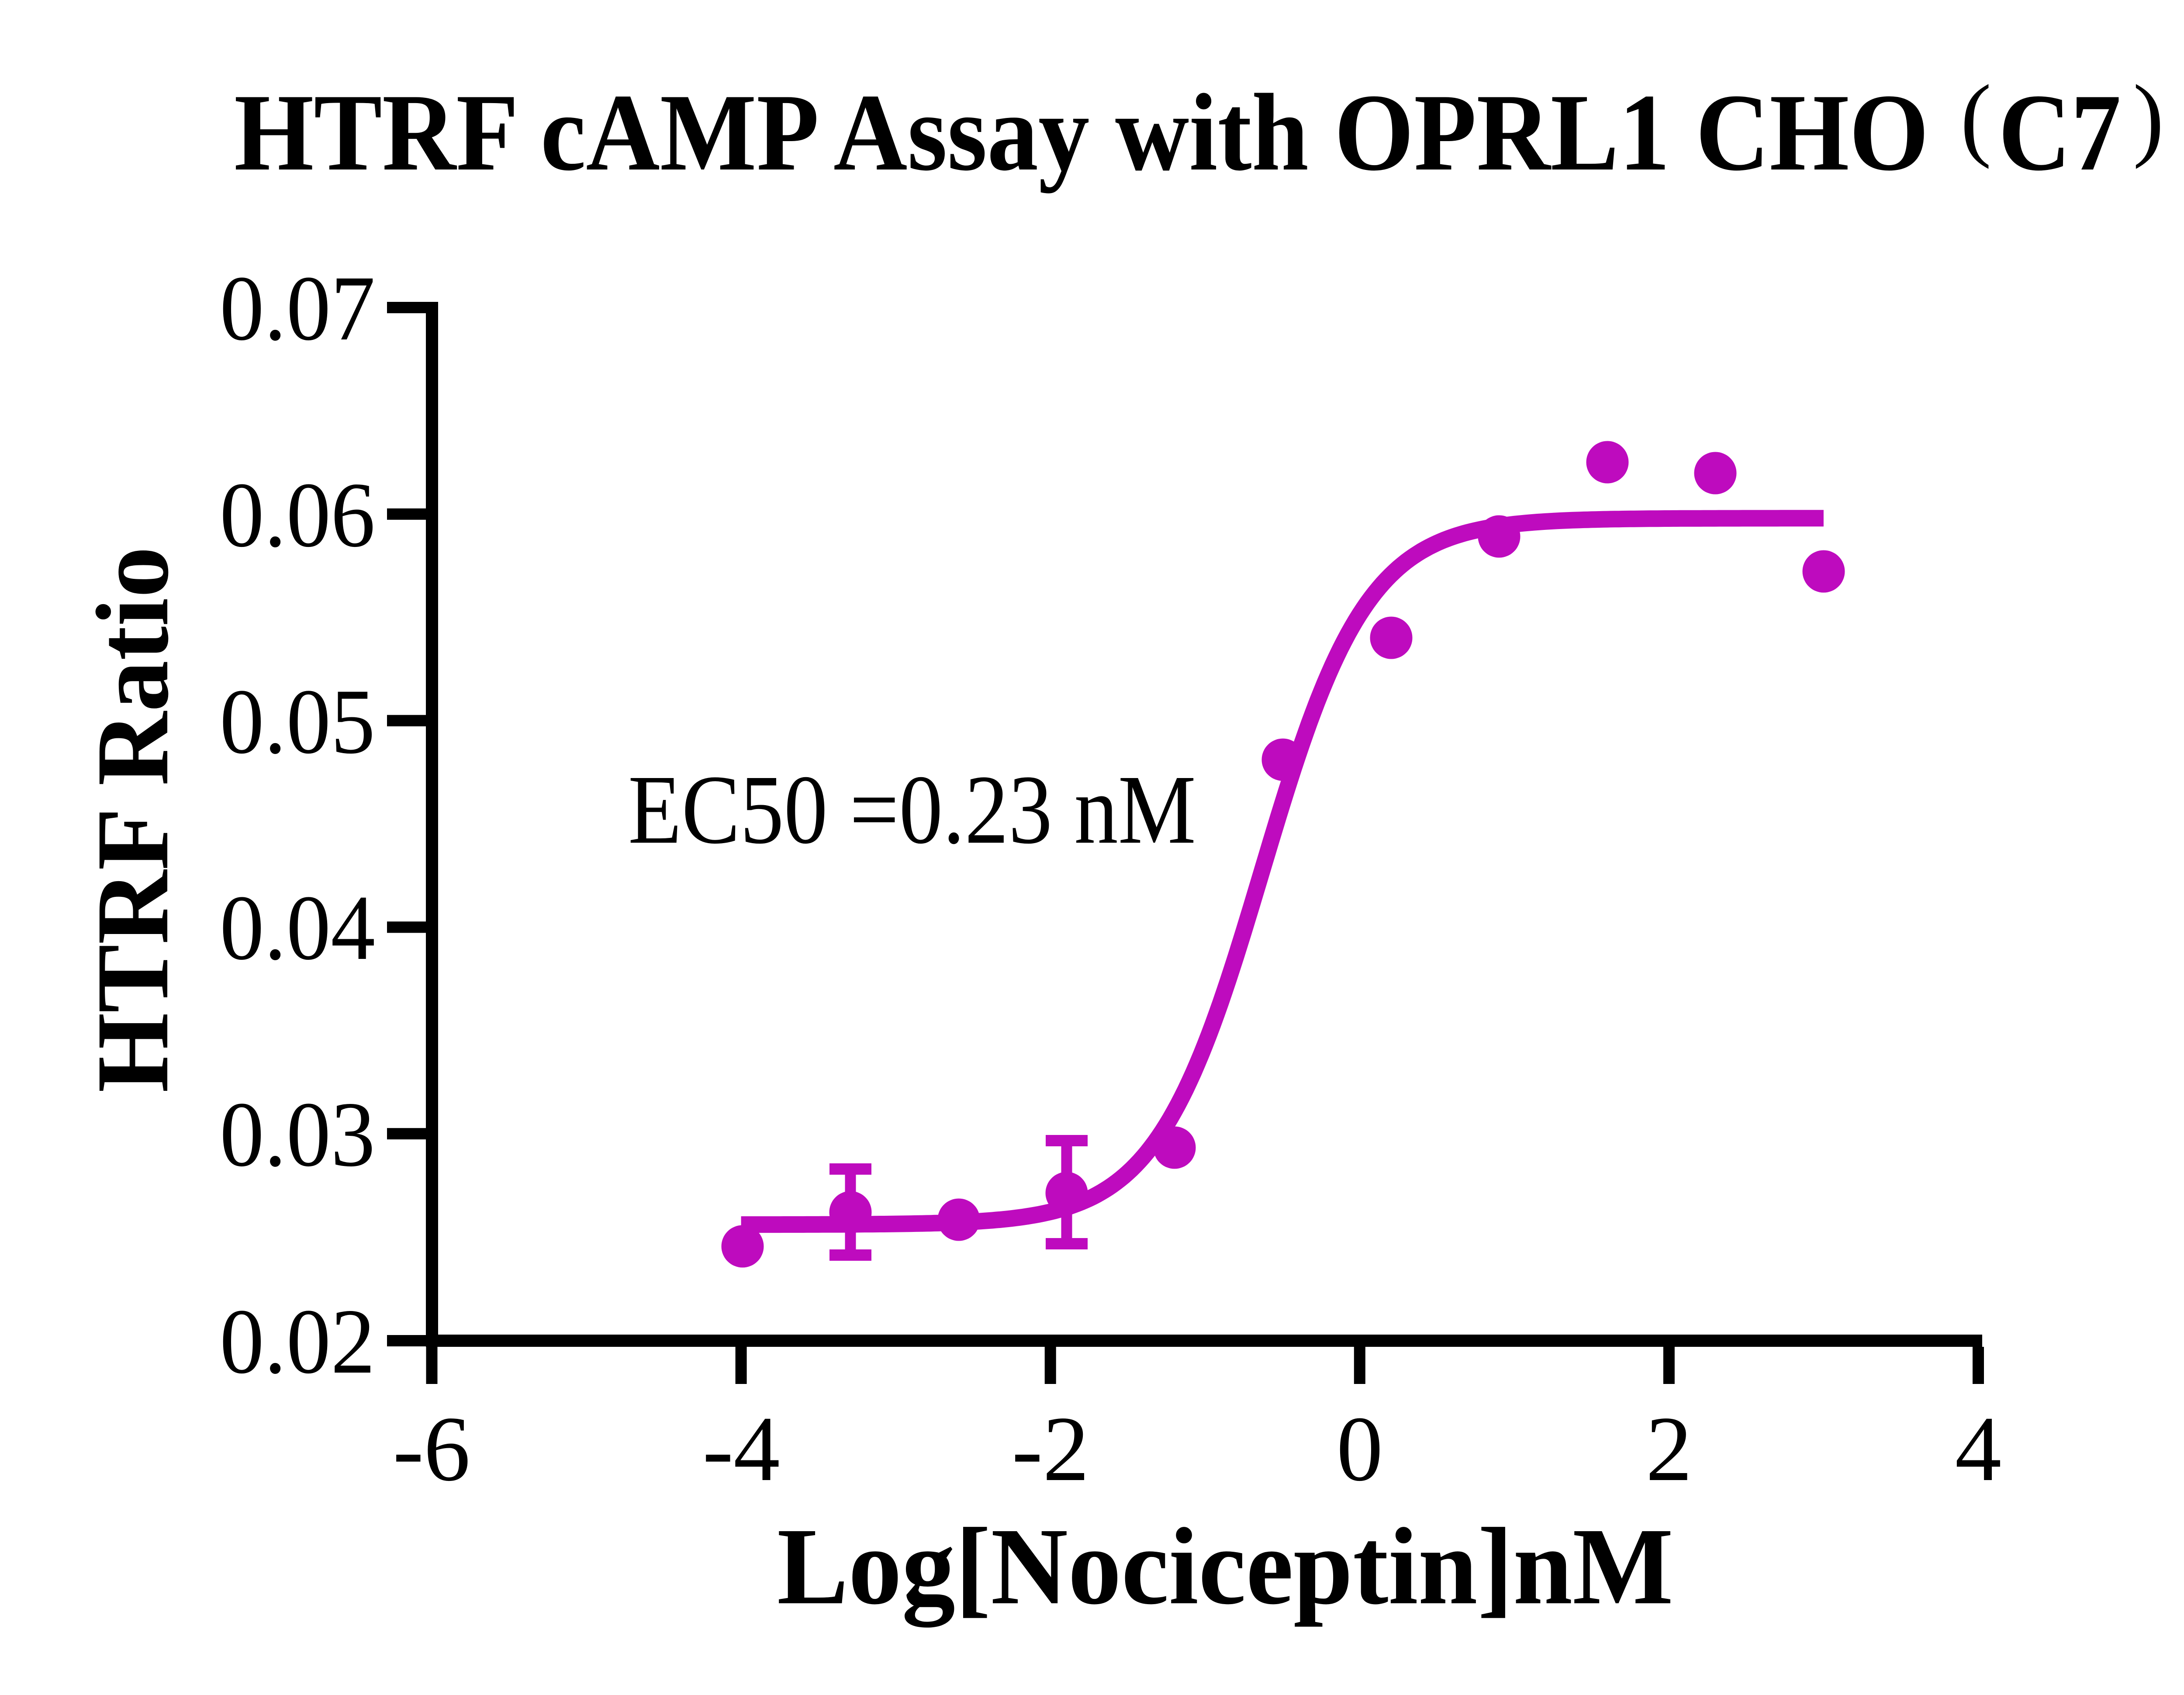 The width and height of the screenshot is (2184, 1695). What do you see at coordinates (297, 1134) in the screenshot?
I see `svg-text: 0.03` at bounding box center [297, 1134].